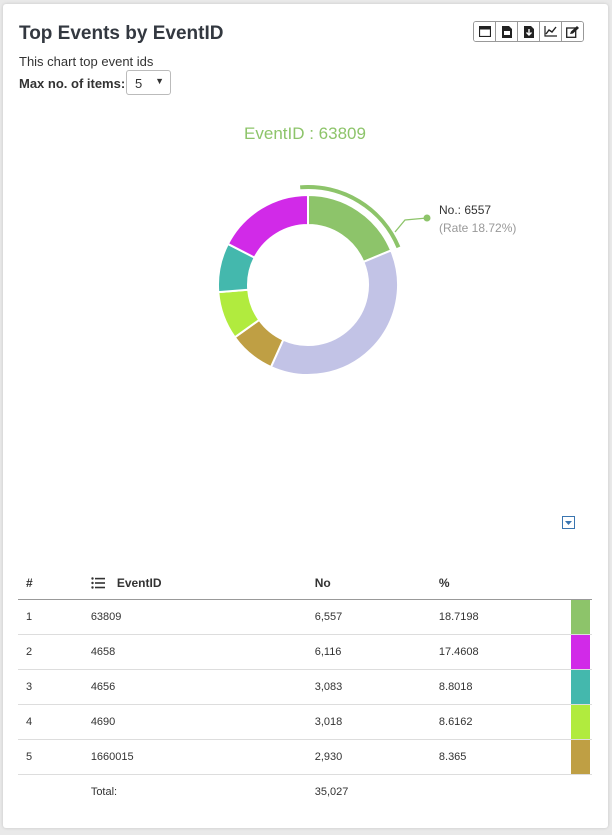 This screenshot has width=612, height=835. Describe the element at coordinates (411, 225) in the screenshot. I see `tooltip-connector` at that location.